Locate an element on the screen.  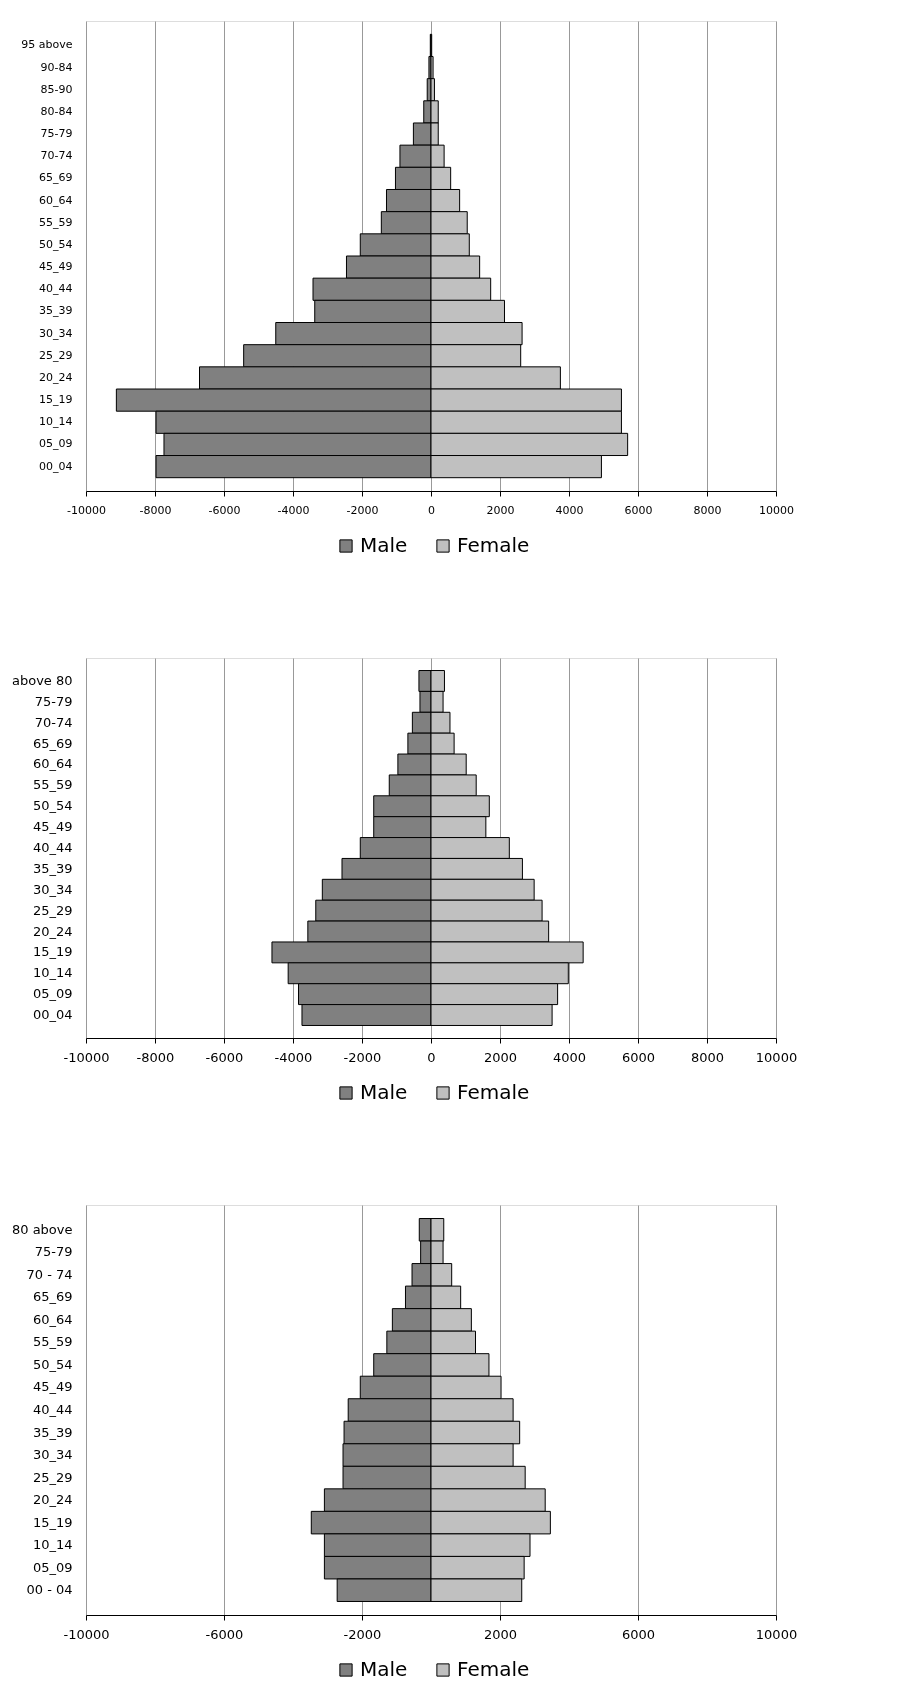
y-tick-label: 80 above is located at coordinates (42, 1229).